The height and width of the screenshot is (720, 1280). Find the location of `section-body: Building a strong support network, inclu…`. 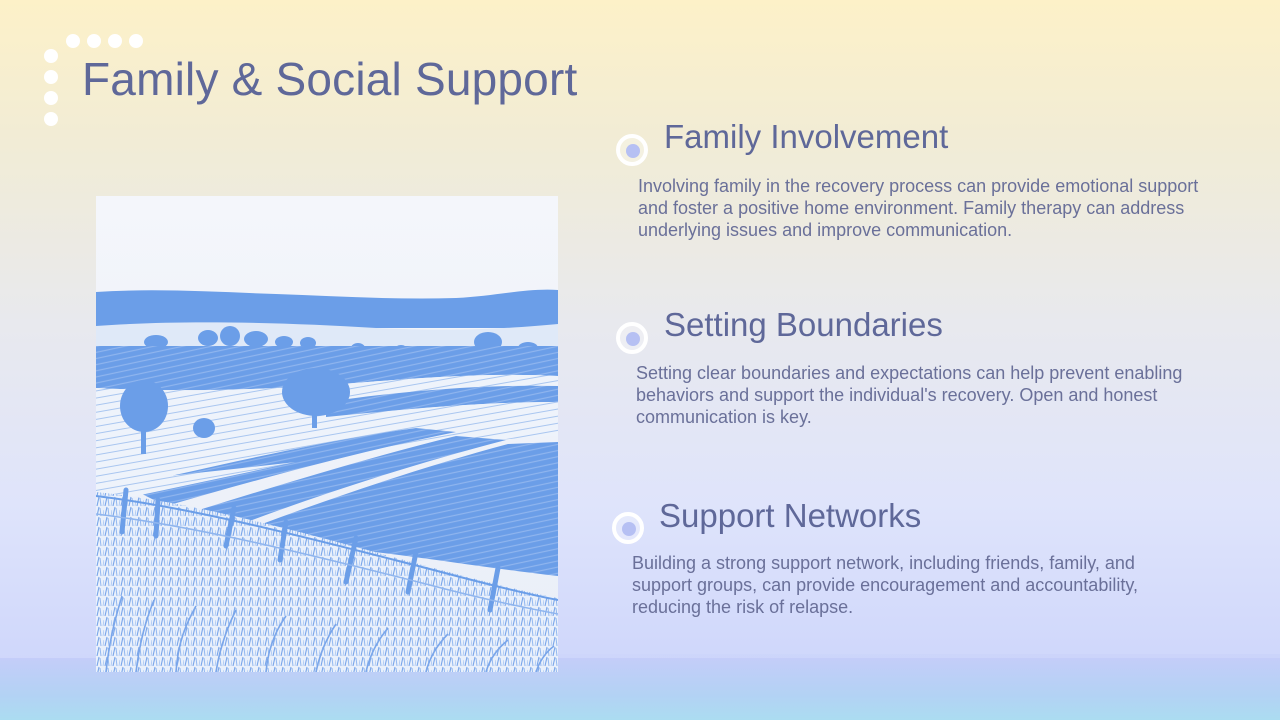

section-body: Building a strong support network, inclu… is located at coordinates (885, 585).